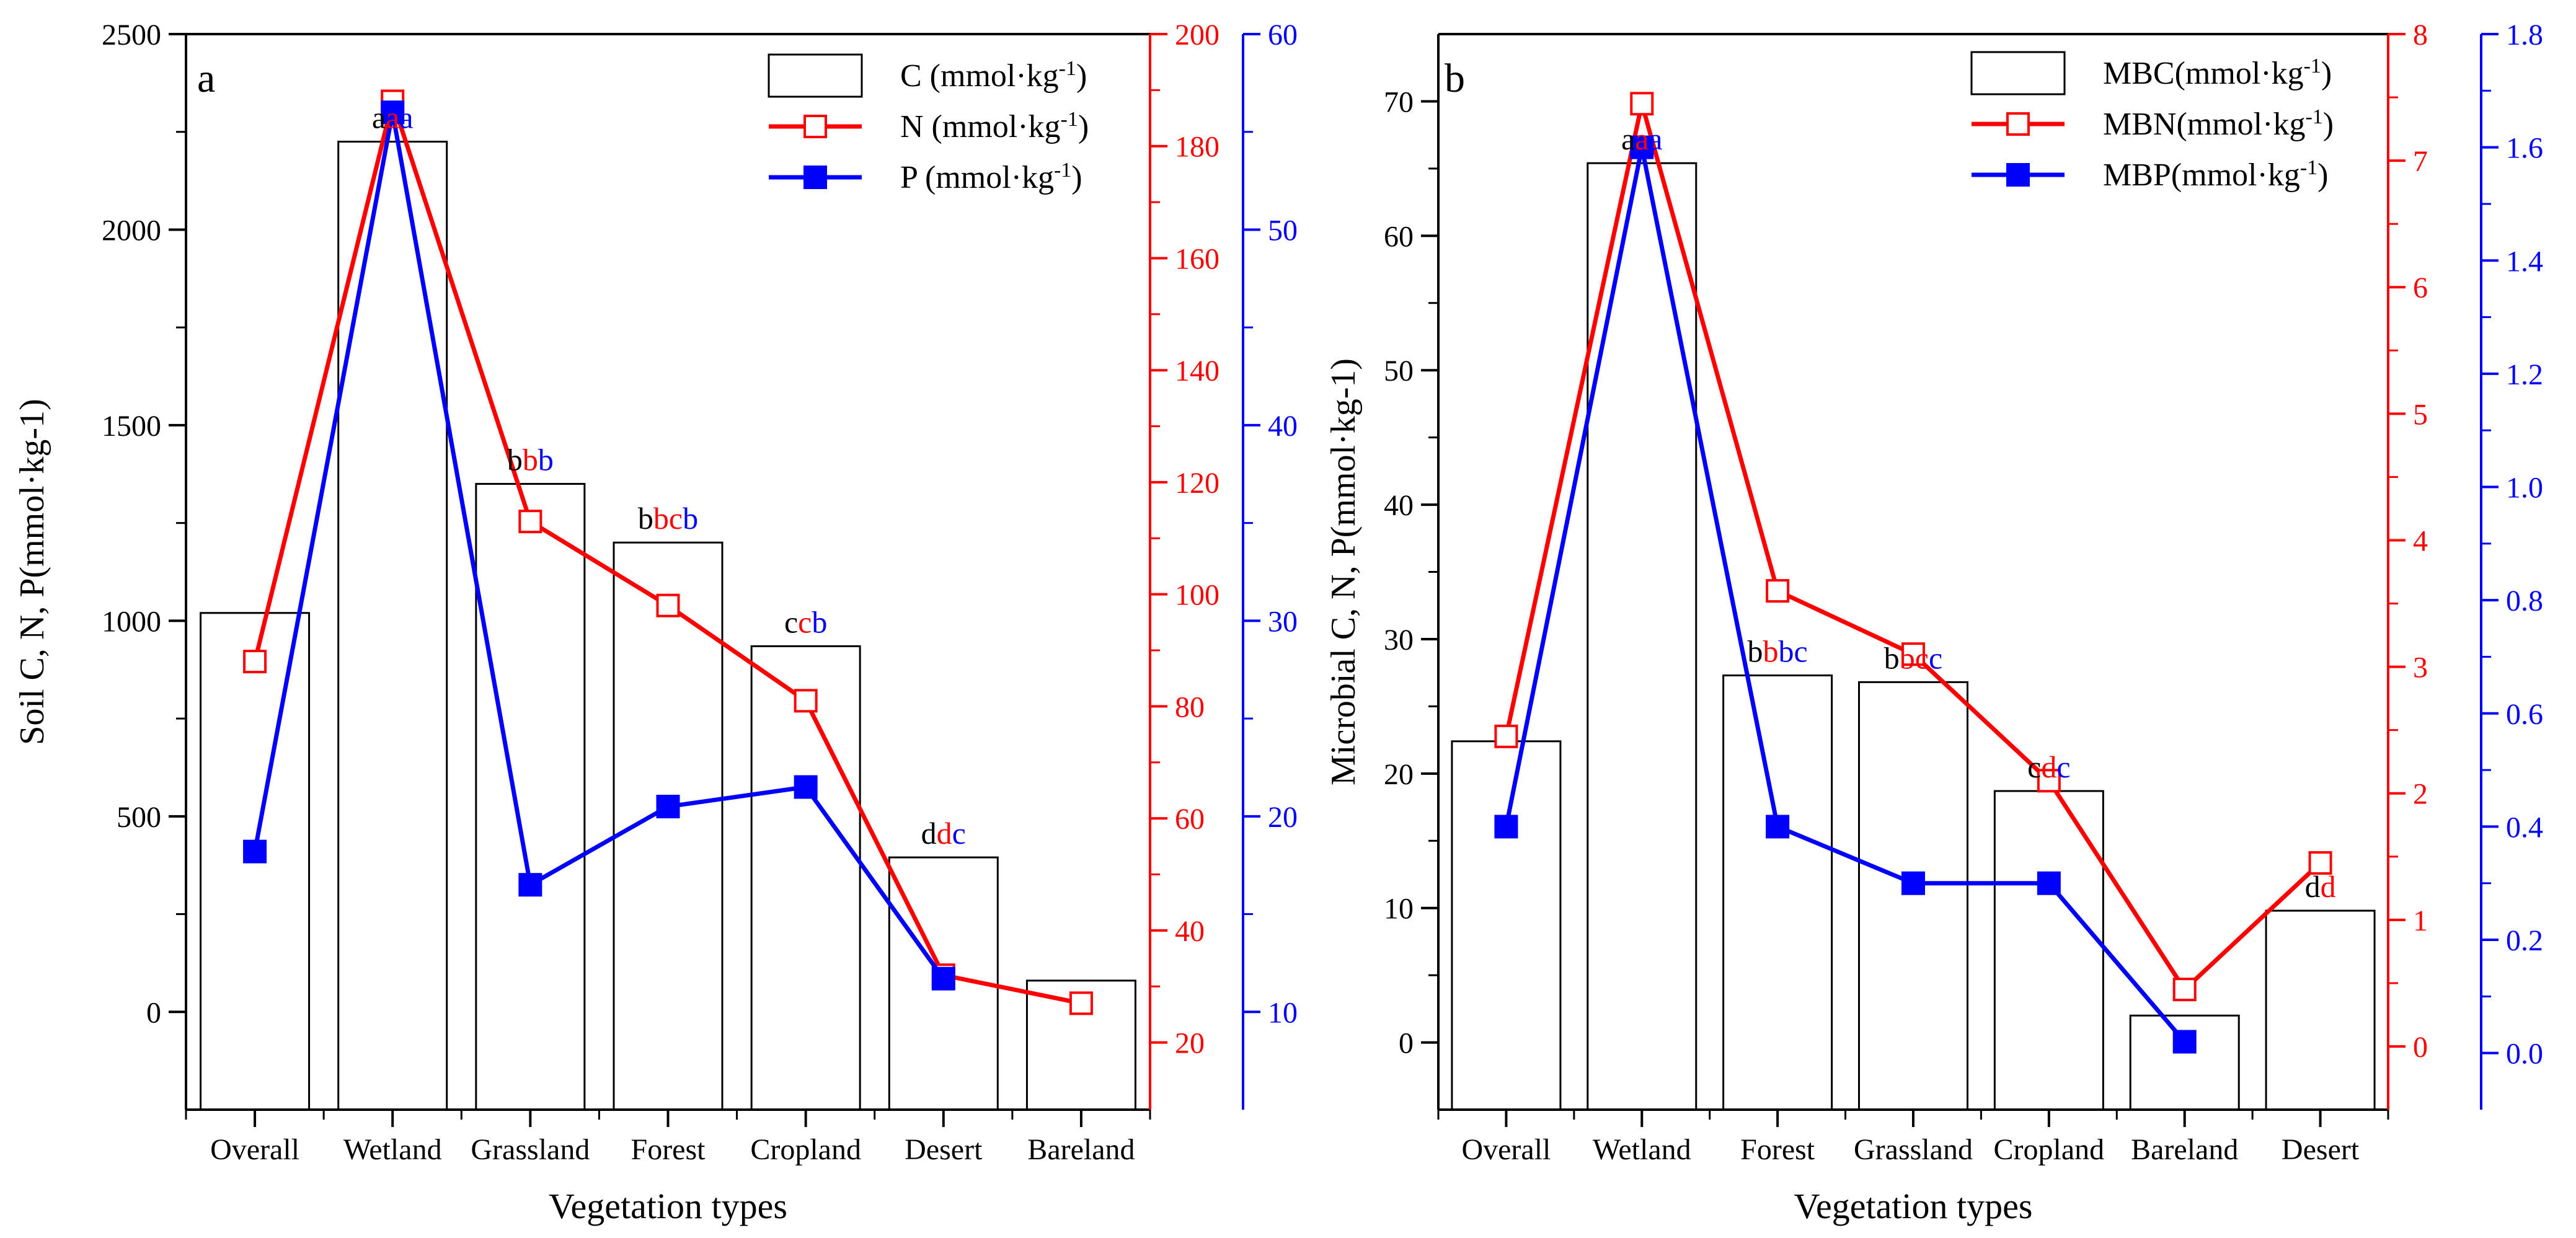  Describe the element at coordinates (1399, 236) in the screenshot. I see `left-axis-tick-label: 60` at that location.